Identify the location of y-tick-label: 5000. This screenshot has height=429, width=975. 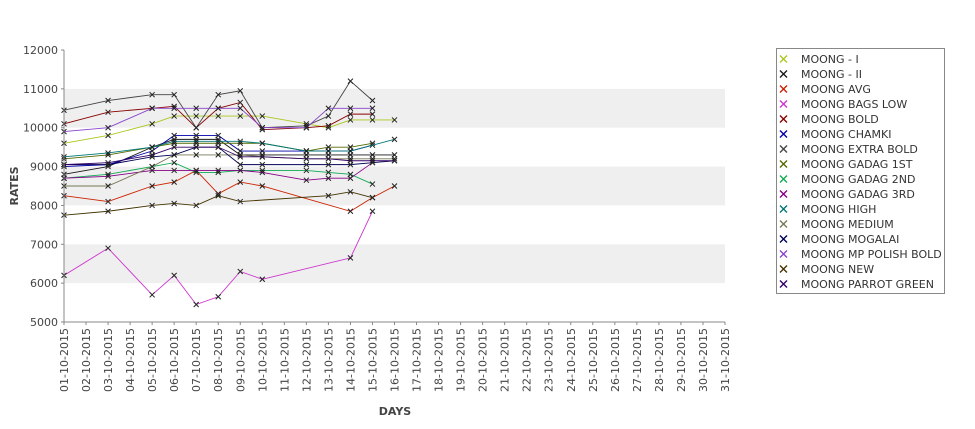
(44, 322).